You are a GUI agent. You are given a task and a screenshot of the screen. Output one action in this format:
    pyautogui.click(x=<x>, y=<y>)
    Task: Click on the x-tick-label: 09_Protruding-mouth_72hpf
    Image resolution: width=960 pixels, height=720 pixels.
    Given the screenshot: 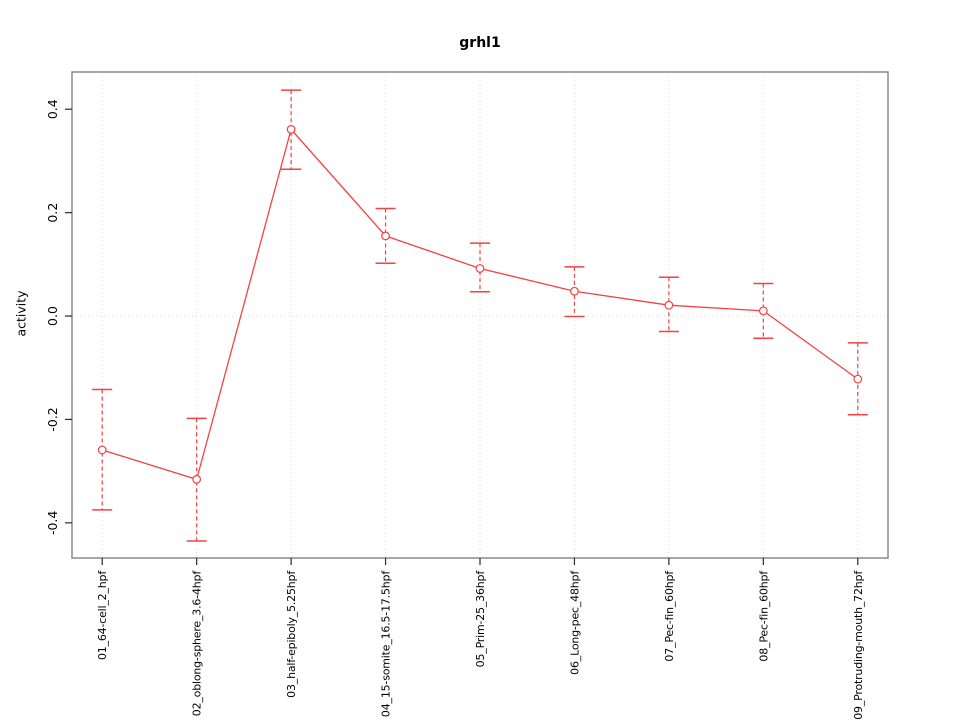 What is the action you would take?
    pyautogui.click(x=858, y=645)
    